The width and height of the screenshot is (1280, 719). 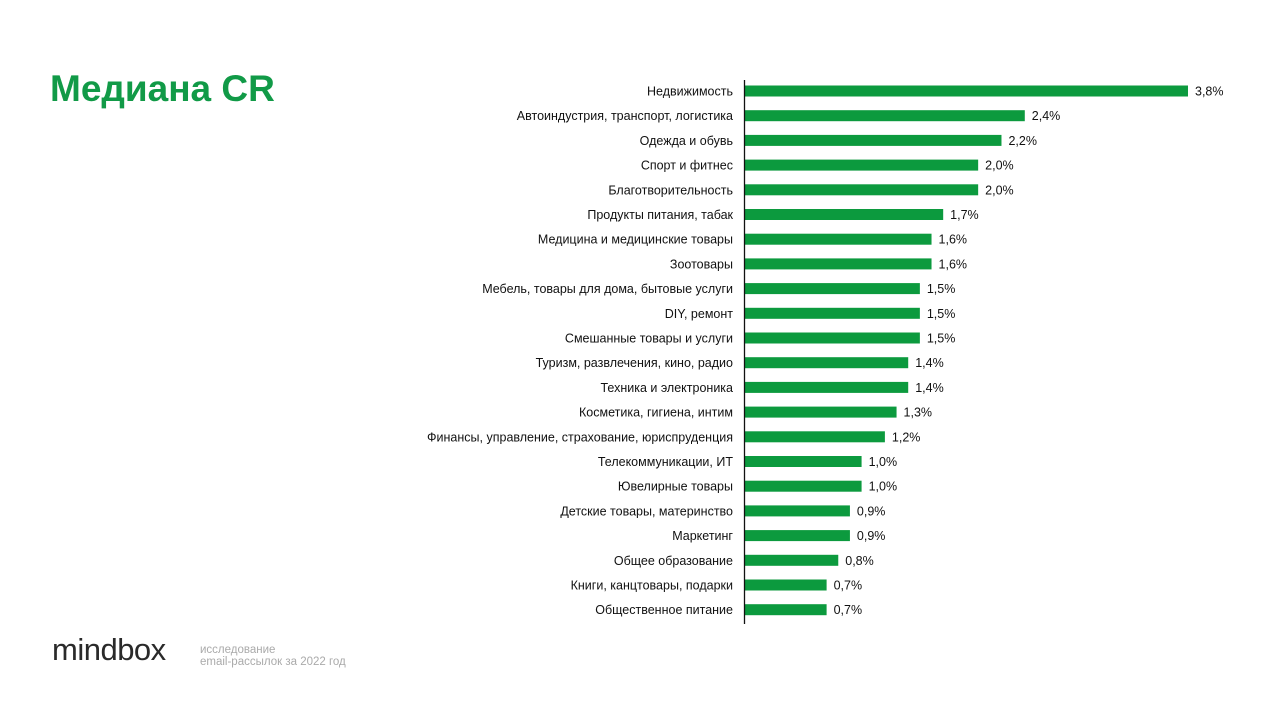 What do you see at coordinates (701, 264) in the screenshot?
I see `category-label: Зоотовары` at bounding box center [701, 264].